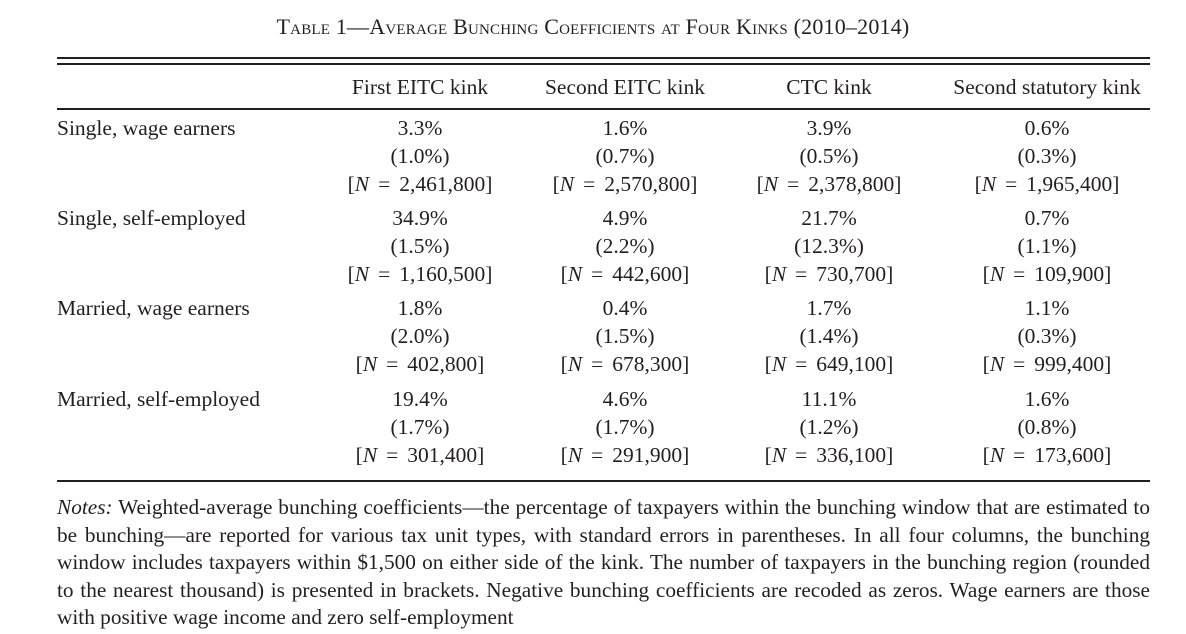 This screenshot has width=1186, height=634. I want to click on table-cell: 21.7% (12.3%) [N = 730,700], so click(829, 246).